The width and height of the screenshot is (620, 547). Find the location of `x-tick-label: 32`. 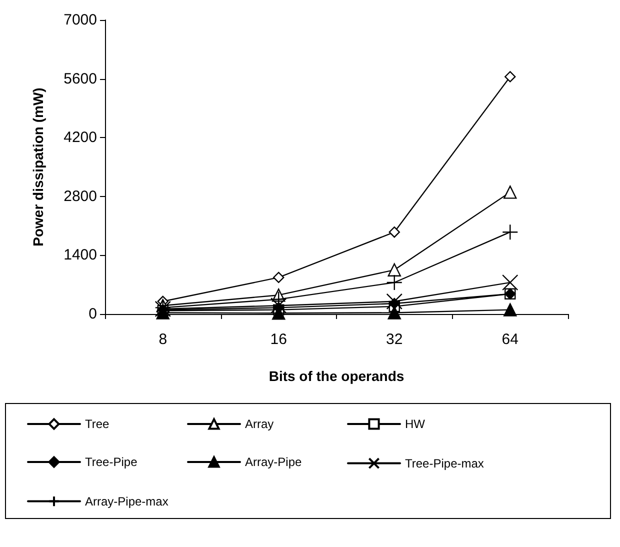

x-tick-label: 32 is located at coordinates (394, 339).